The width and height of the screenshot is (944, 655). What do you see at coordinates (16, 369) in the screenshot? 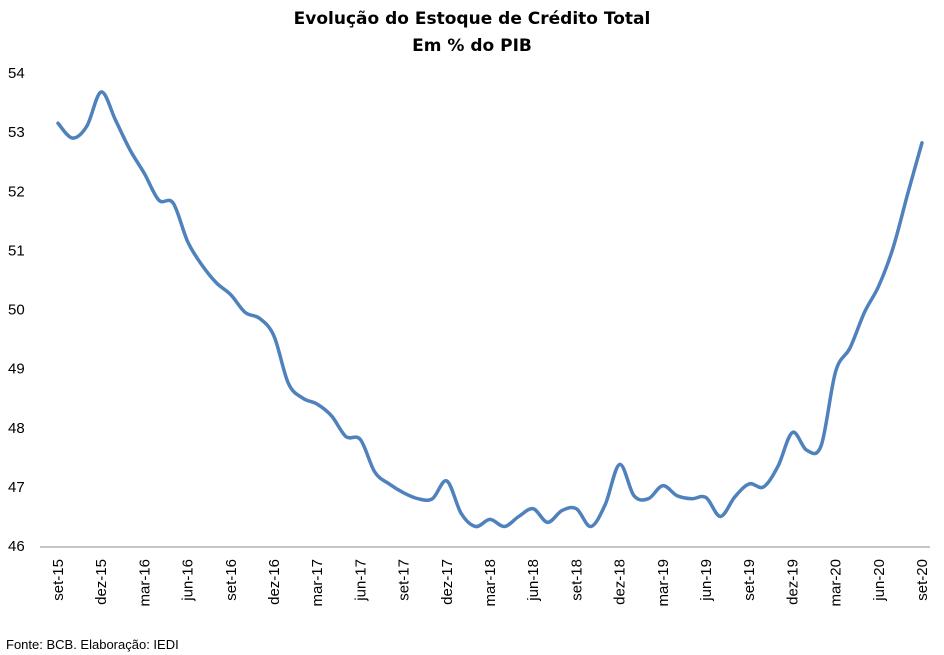
I see `y-tick-label: 49` at bounding box center [16, 369].